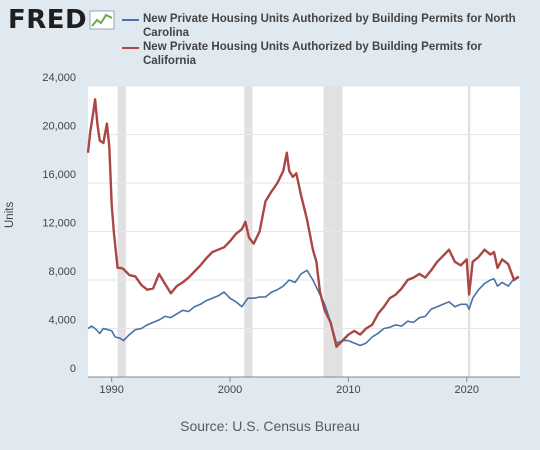 This screenshot has height=450, width=540. Describe the element at coordinates (59, 224) in the screenshot. I see `y-tick-label-3: 12,000` at that location.